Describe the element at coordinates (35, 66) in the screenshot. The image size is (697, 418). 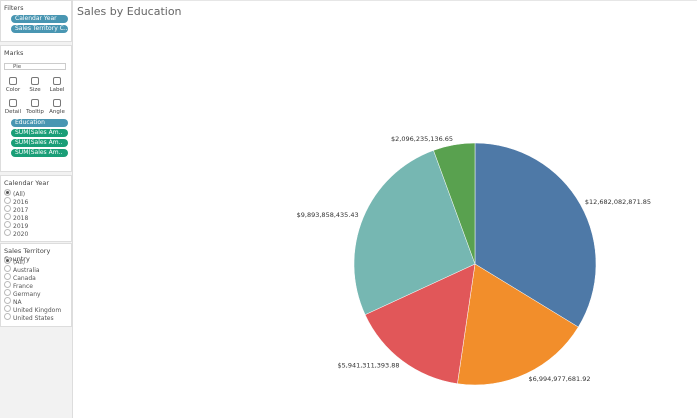
I see `mark-type-dropdown: Pie` at that location.